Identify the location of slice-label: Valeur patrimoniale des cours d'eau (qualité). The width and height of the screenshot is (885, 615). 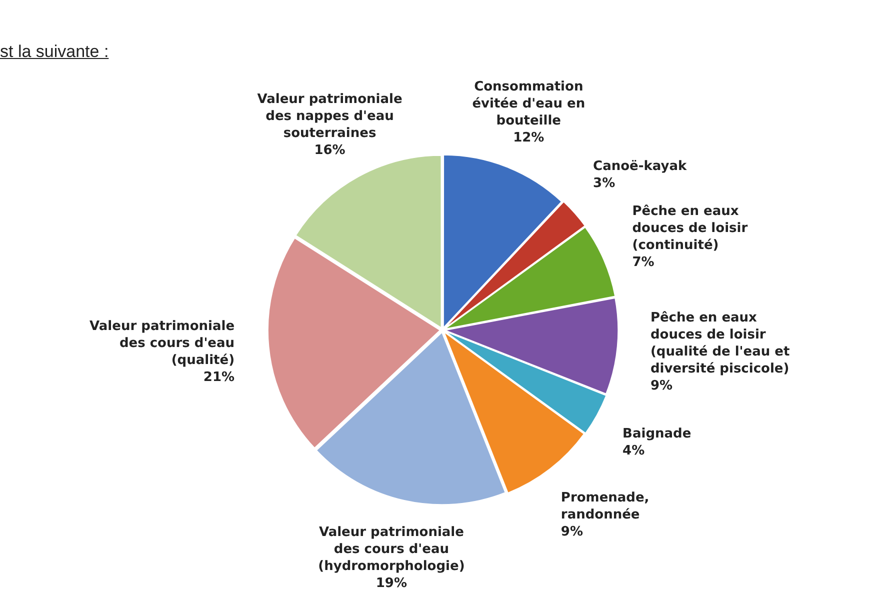
(162, 343).